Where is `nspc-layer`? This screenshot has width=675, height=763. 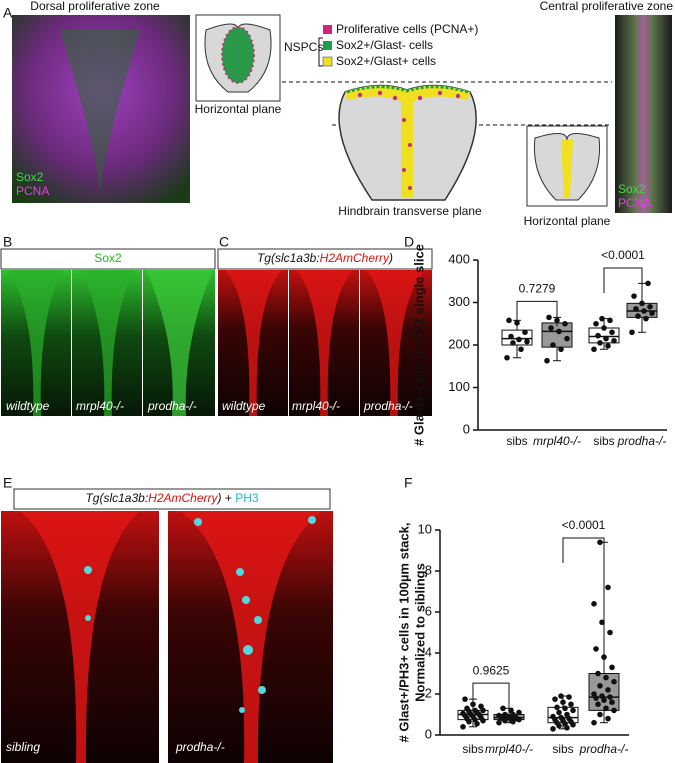
nspc-layer is located at coordinates (407, 89).